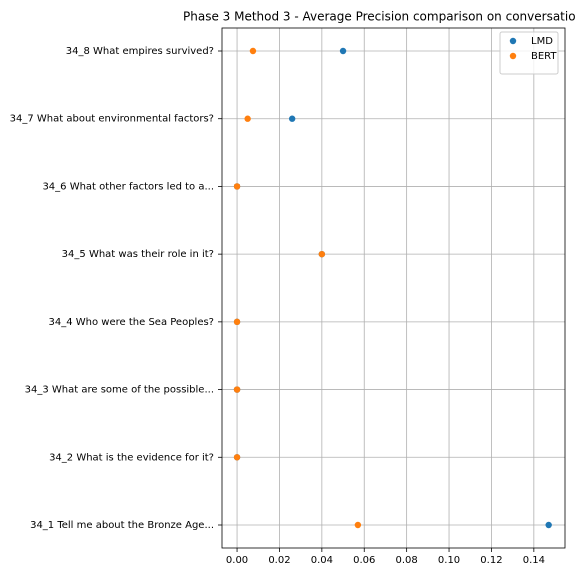 The height and width of the screenshot is (576, 576). What do you see at coordinates (542, 41) in the screenshot?
I see `legend-label: LMD` at bounding box center [542, 41].